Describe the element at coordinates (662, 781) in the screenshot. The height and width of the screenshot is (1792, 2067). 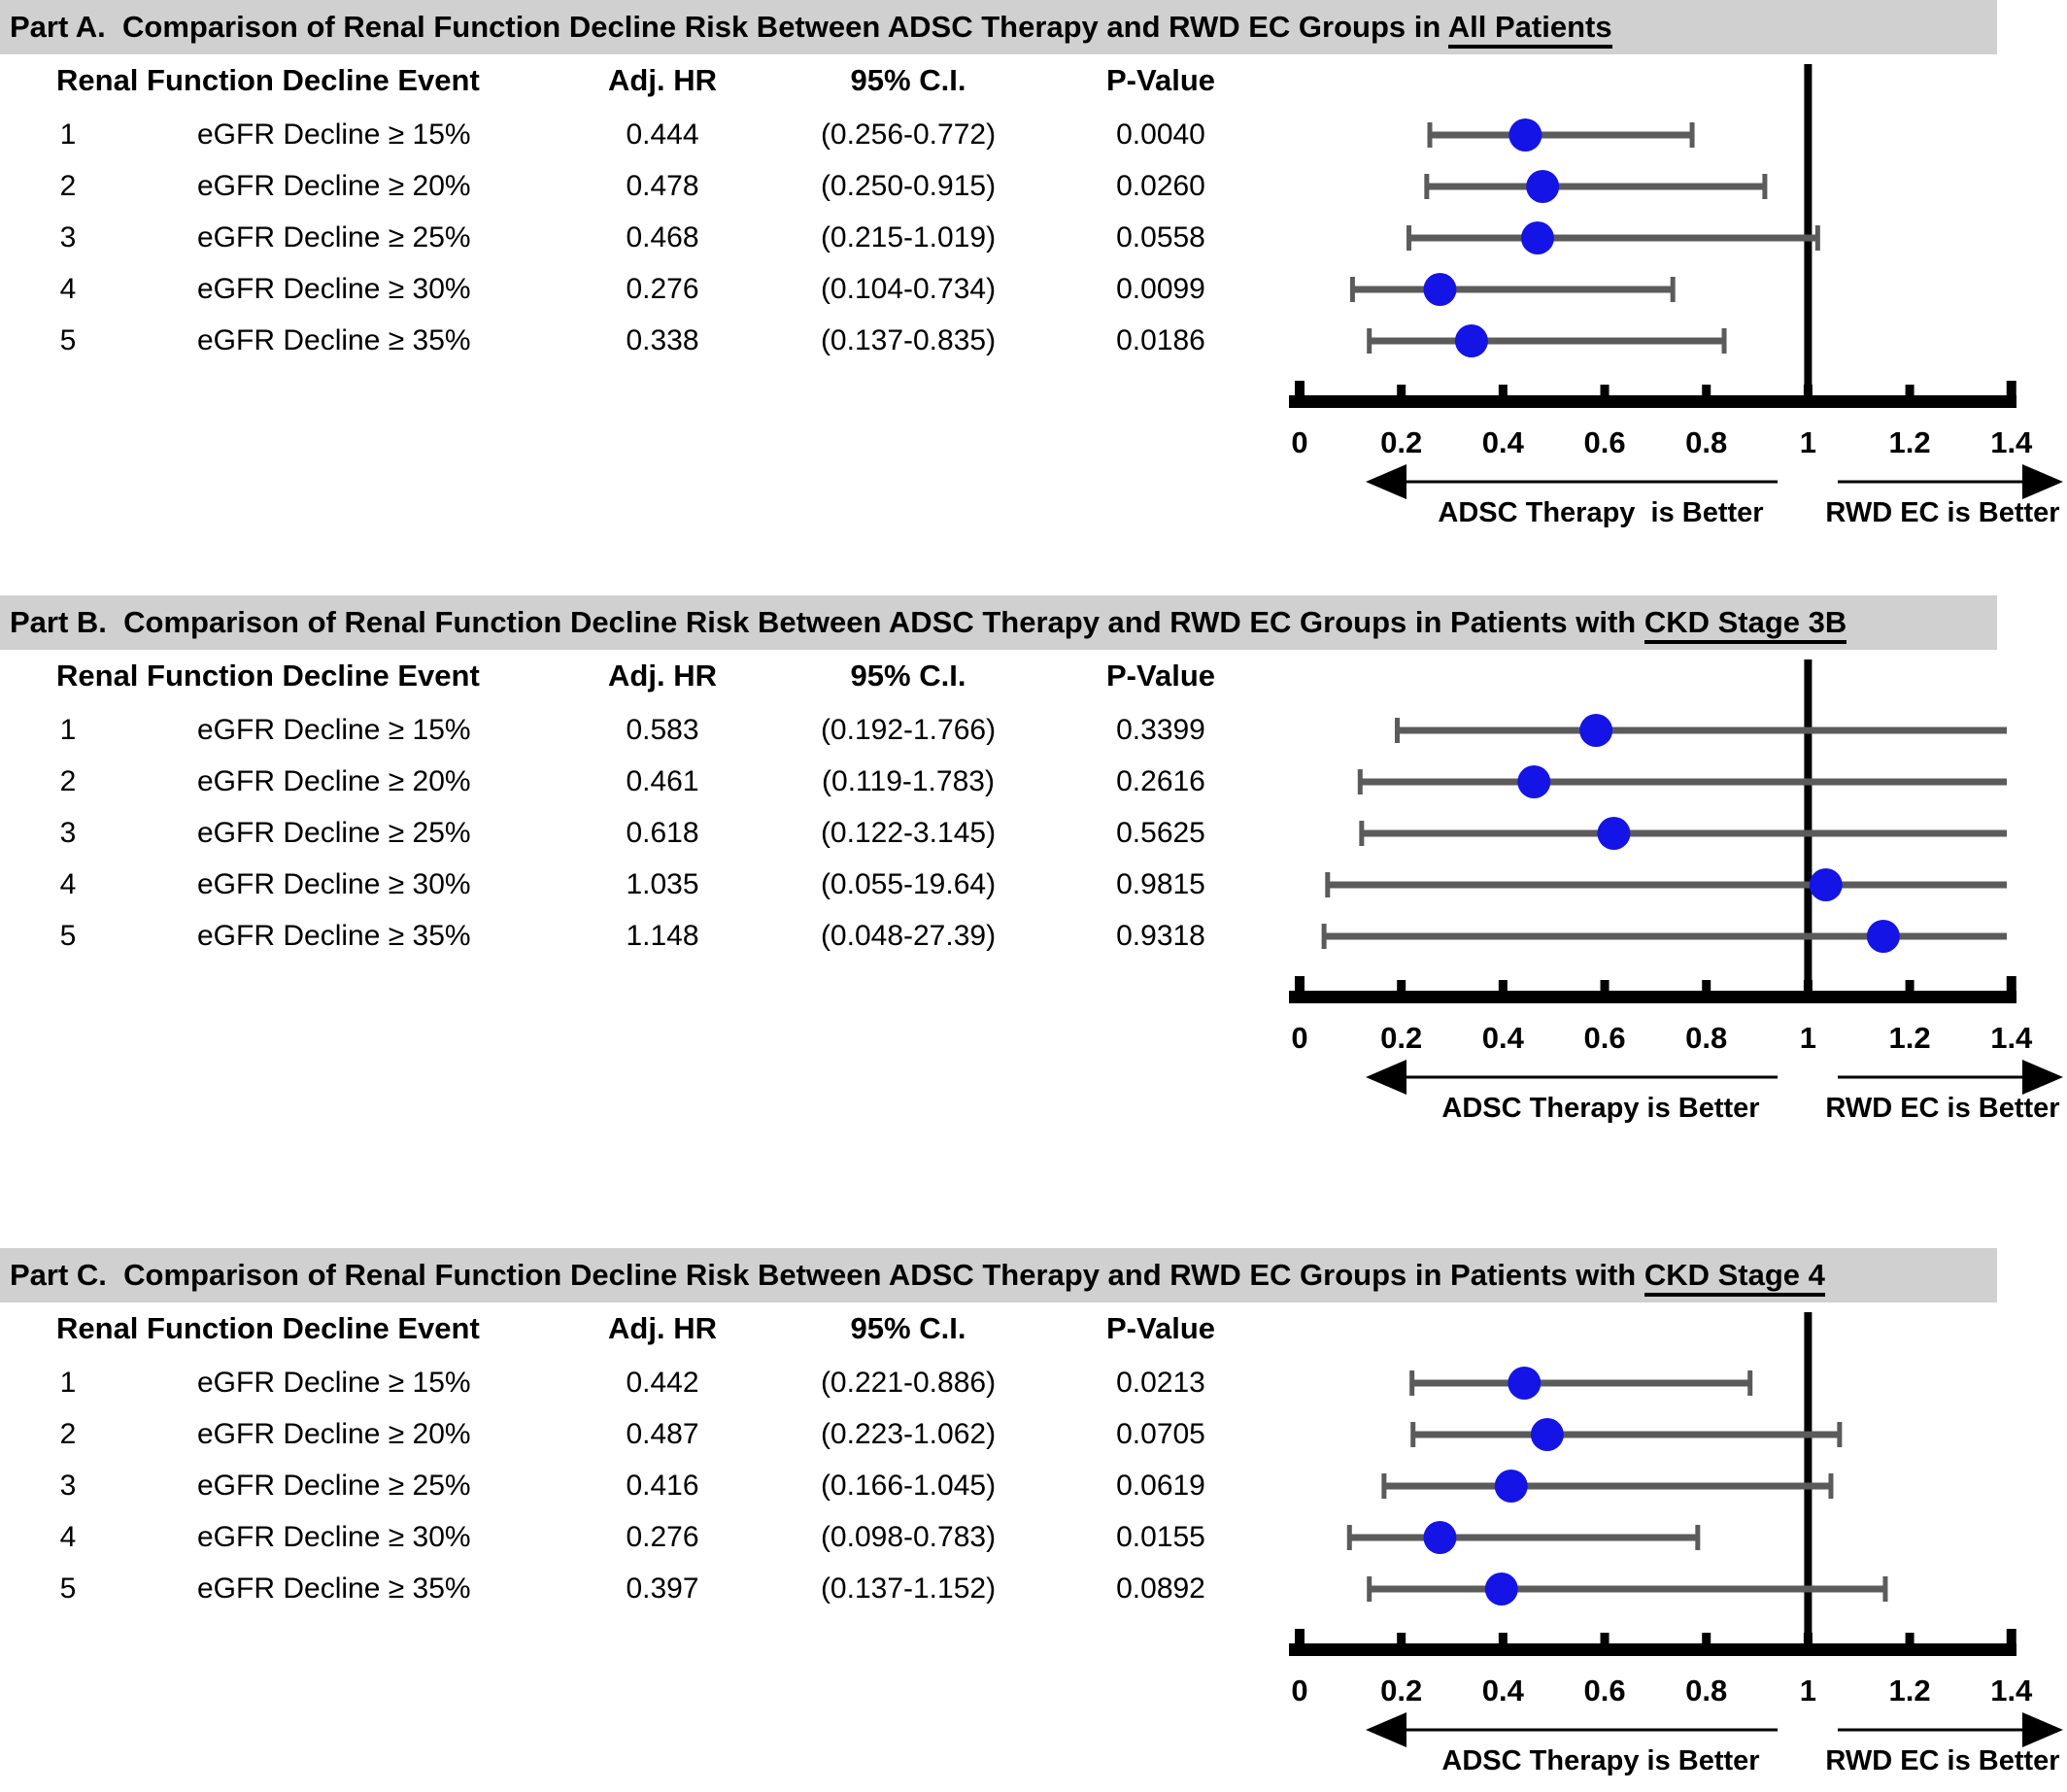
I see `adj-hr-value: 0.461` at that location.